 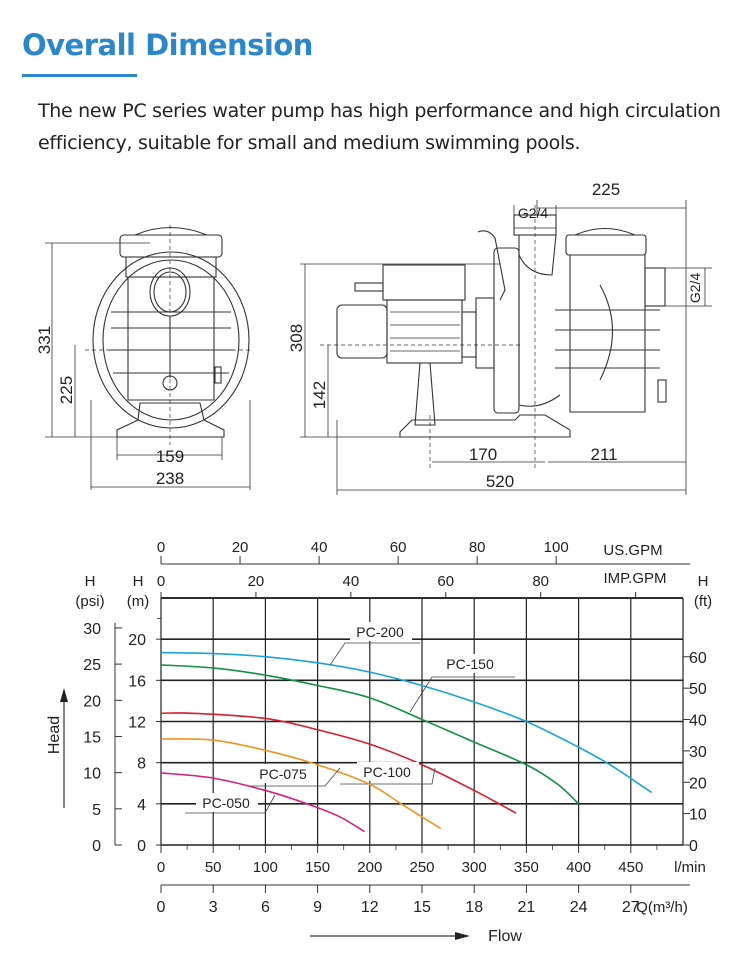 What do you see at coordinates (632, 550) in the screenshot?
I see `us-gpm-label: US.GPM` at bounding box center [632, 550].